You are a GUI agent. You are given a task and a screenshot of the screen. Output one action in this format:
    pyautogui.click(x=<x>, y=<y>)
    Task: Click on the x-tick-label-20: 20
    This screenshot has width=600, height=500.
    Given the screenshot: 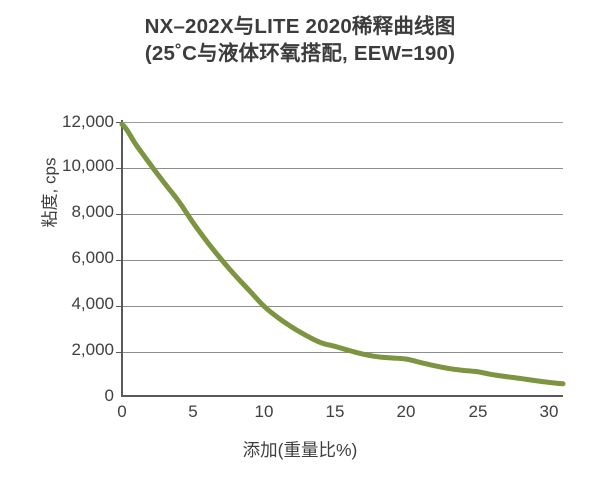 What is the action you would take?
    pyautogui.click(x=406, y=411)
    